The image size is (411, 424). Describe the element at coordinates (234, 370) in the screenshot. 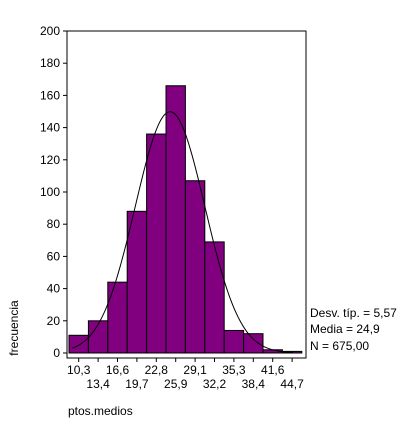

I see `x-tick-label: 35,3` at that location.